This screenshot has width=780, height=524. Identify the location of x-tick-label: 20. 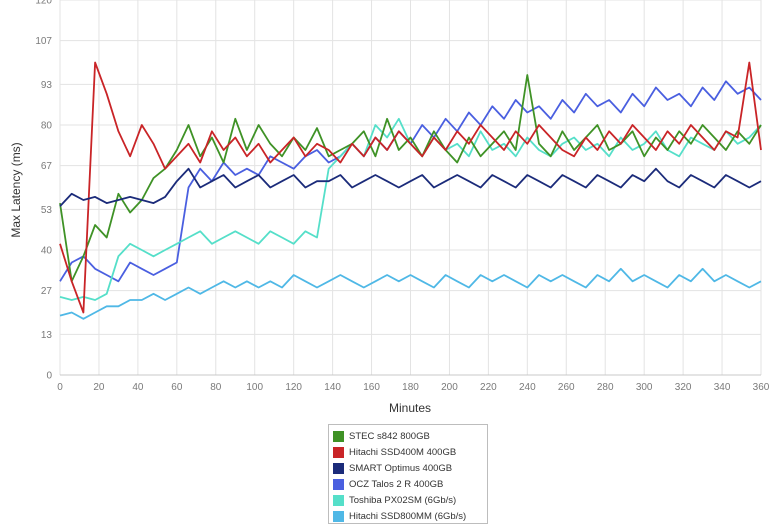
(99, 387).